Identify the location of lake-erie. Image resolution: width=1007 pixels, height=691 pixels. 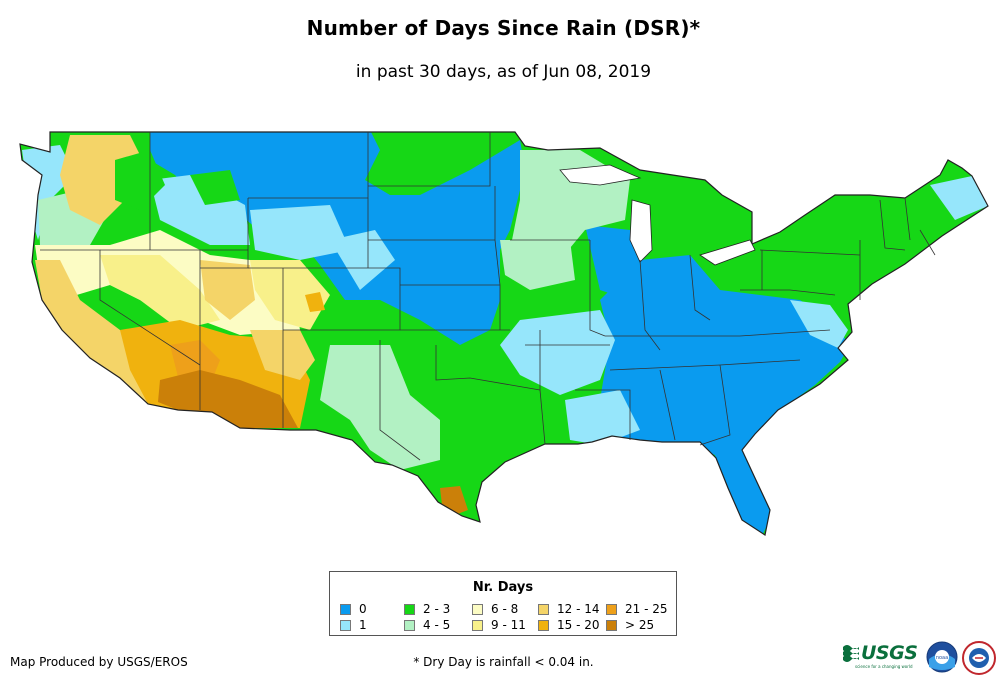
(727, 252).